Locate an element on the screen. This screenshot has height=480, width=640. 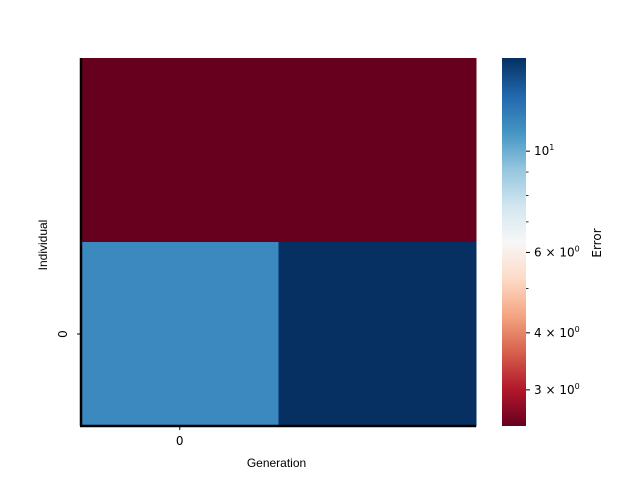
x-axis-label: Generation is located at coordinates (276, 463).